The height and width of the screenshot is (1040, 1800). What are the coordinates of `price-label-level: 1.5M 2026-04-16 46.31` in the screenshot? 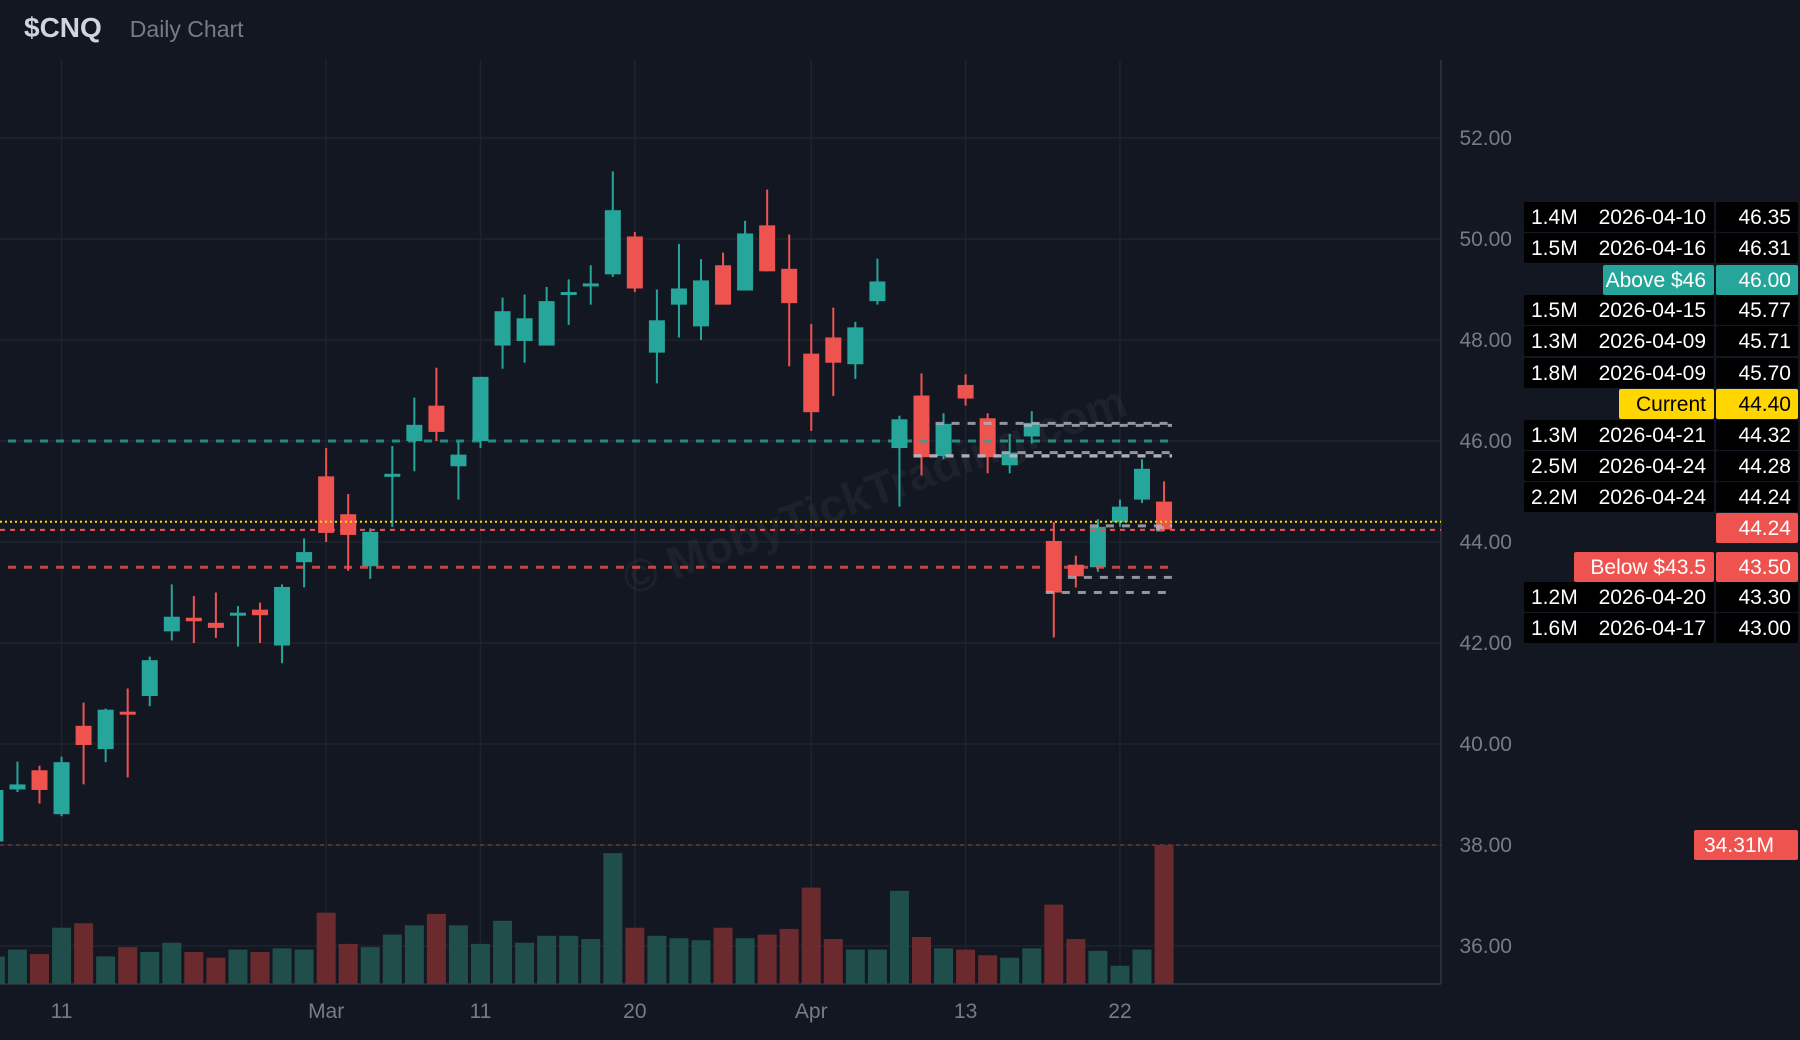 It's located at (1661, 248).